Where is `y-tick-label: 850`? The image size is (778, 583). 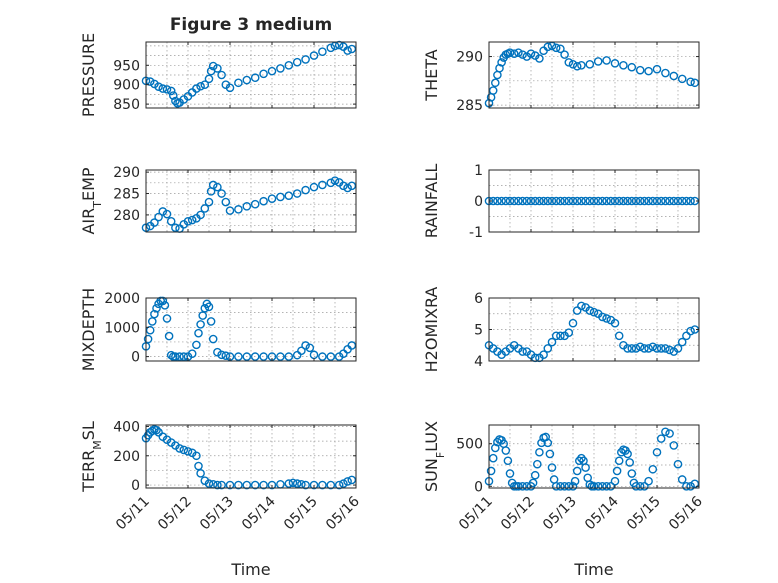
y-tick-label: 850 is located at coordinates (126, 105).